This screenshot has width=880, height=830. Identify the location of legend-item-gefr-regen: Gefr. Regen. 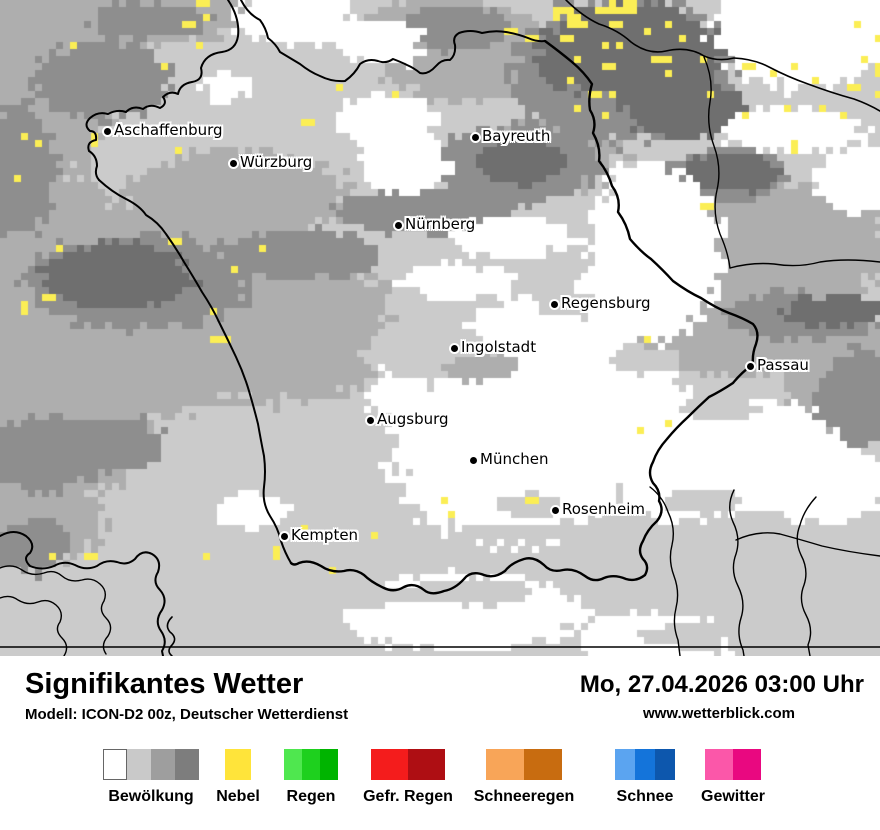
(408, 777).